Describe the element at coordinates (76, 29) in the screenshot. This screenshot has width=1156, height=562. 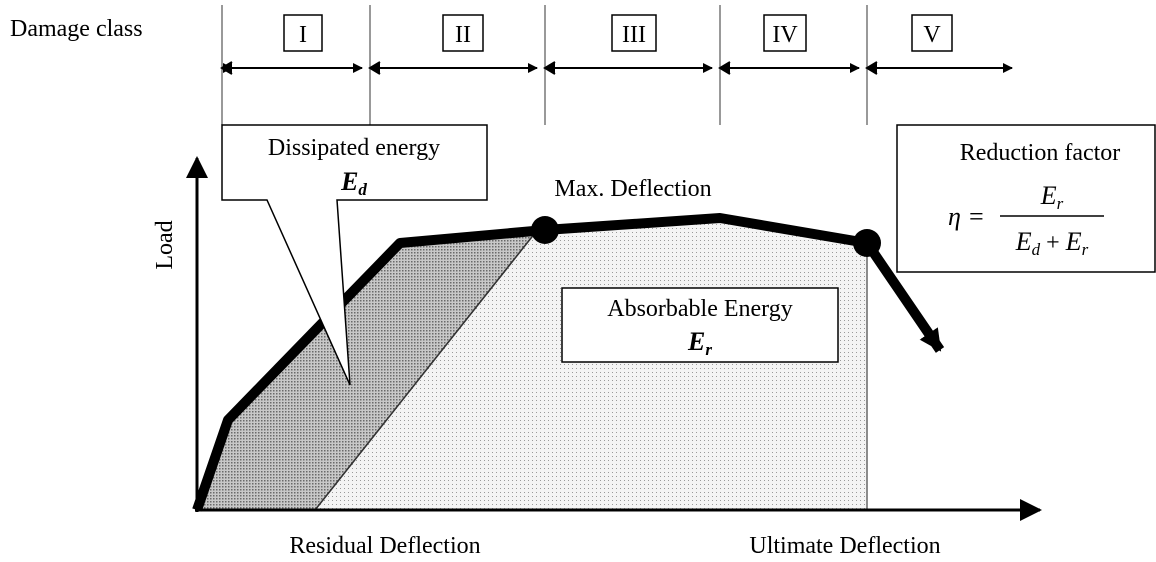
I see `damage-class-label: Damage class` at that location.